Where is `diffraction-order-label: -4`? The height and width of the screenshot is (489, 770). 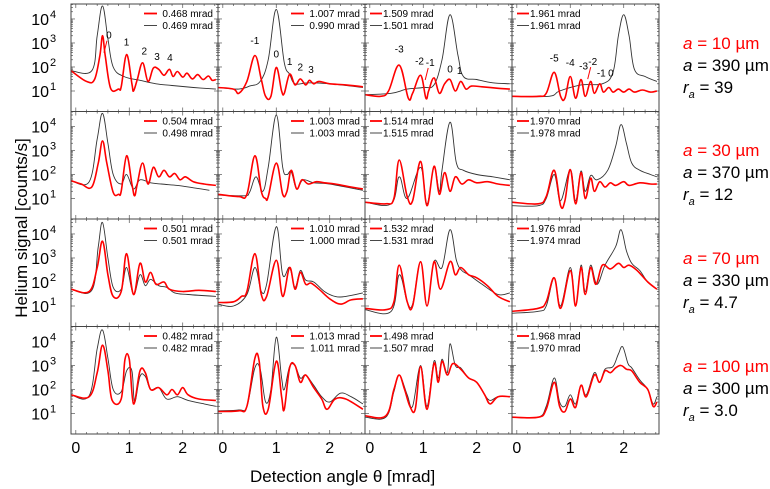 diffraction-order-label: -4 is located at coordinates (570, 63).